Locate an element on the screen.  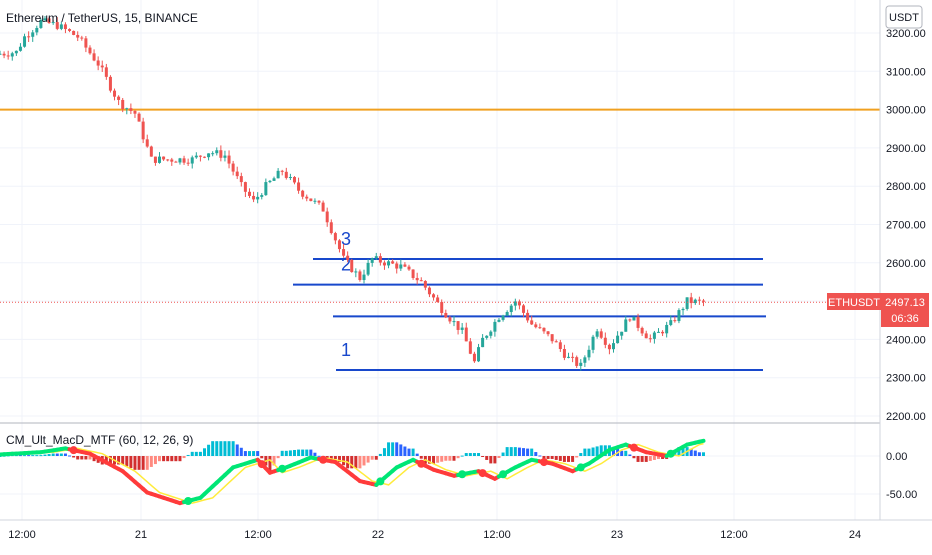
price-tick-label: 3100.00 is located at coordinates (906, 72).